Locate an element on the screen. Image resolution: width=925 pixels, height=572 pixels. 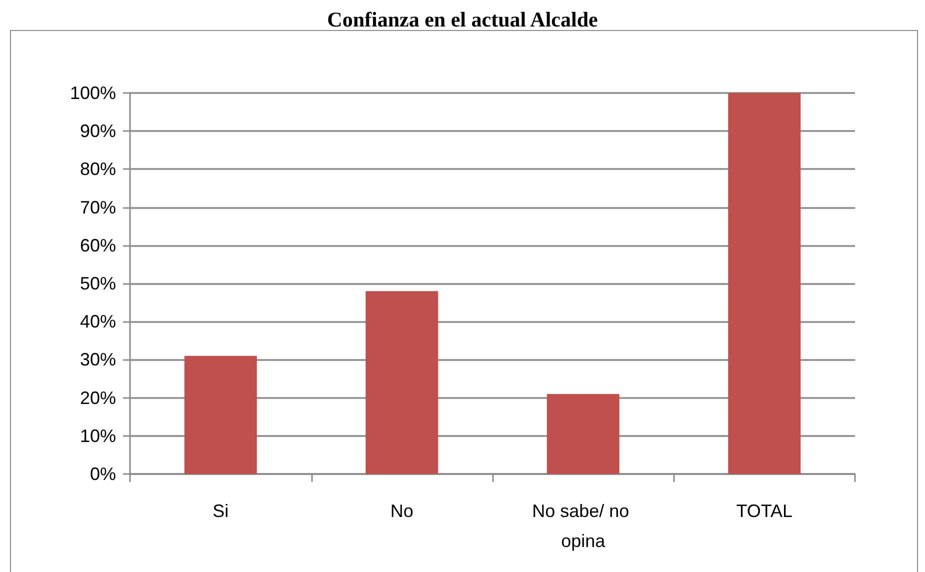
x-tick-label: TOTAL is located at coordinates (764, 511).